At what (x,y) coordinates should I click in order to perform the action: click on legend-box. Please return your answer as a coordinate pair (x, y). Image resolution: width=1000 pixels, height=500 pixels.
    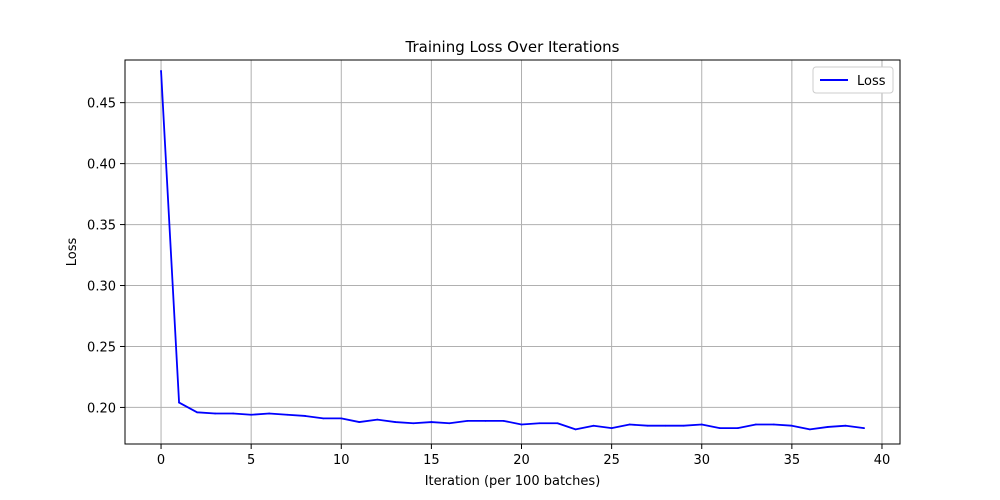
    Looking at the image, I should click on (853, 80).